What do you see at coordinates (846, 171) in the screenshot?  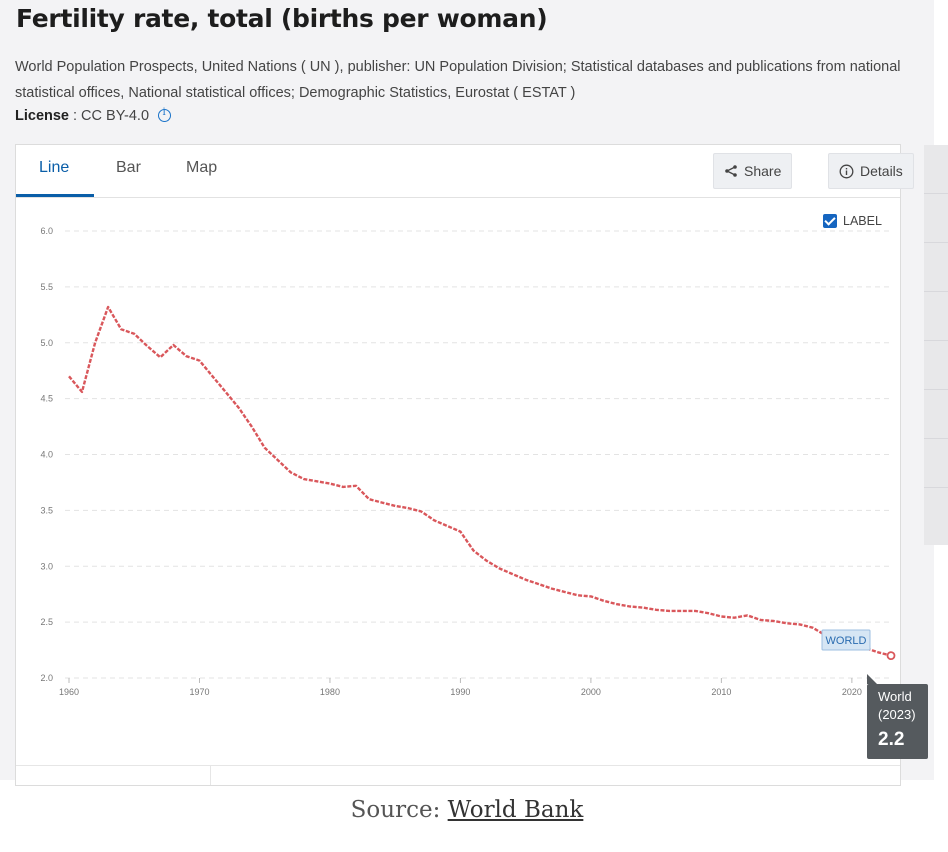 I see `info-circle-icon` at bounding box center [846, 171].